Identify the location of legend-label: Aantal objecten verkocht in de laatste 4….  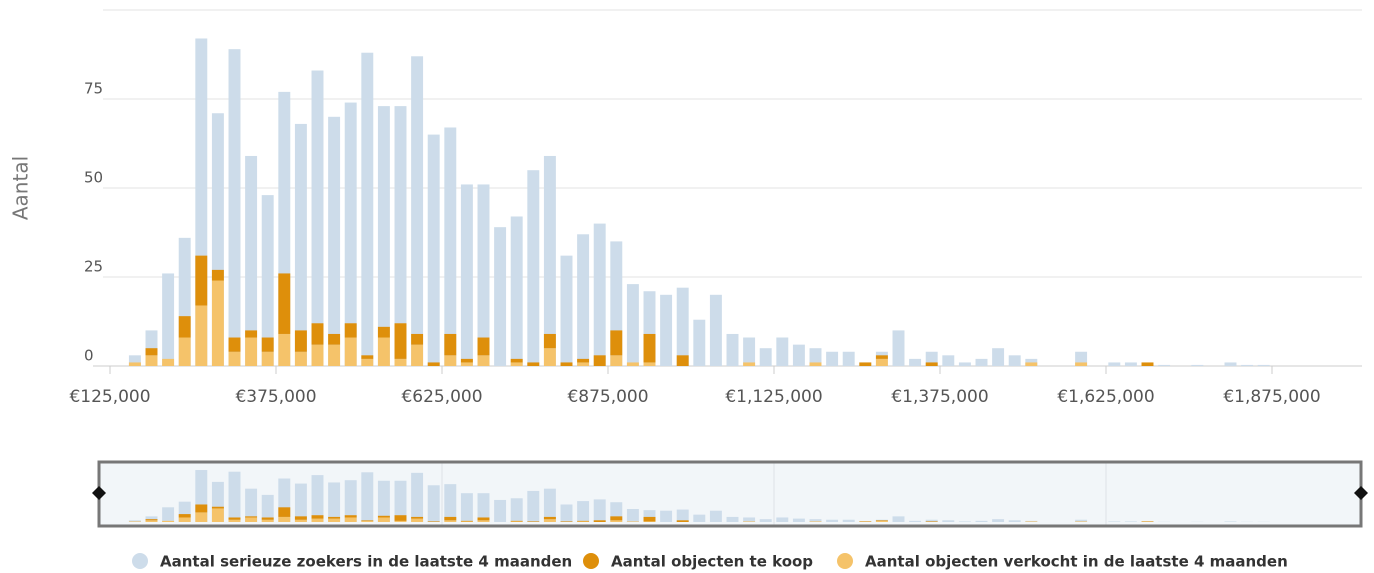
(1076, 562).